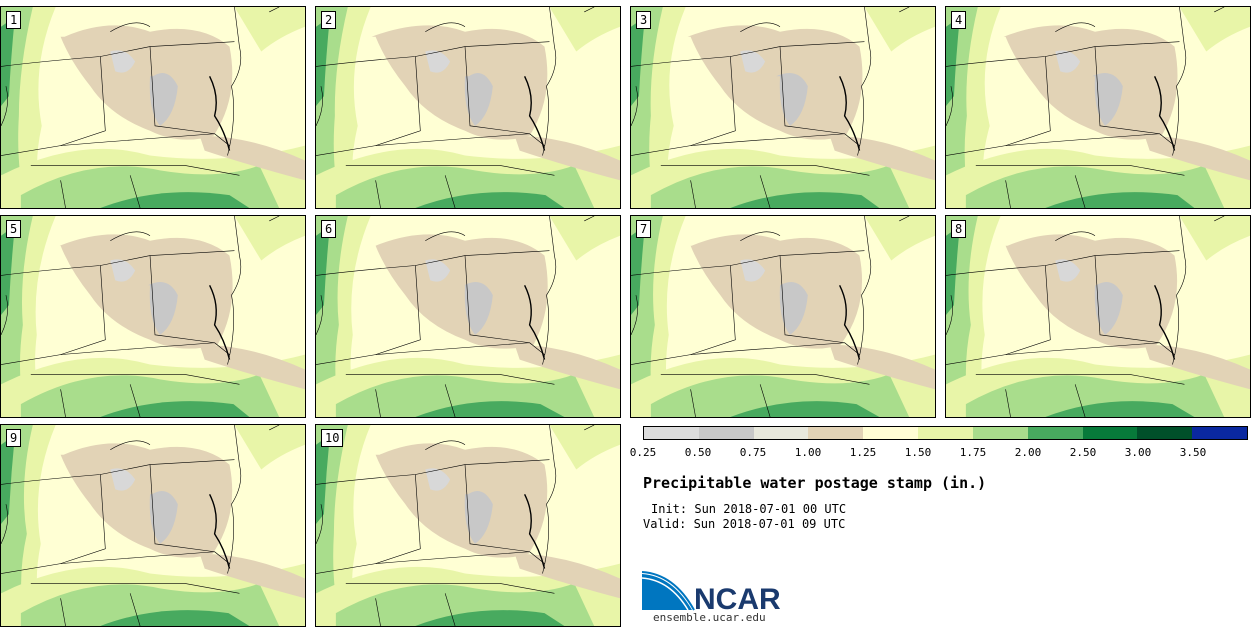 The width and height of the screenshot is (1260, 627). Describe the element at coordinates (14, 438) in the screenshot. I see `member-label: 9` at that location.